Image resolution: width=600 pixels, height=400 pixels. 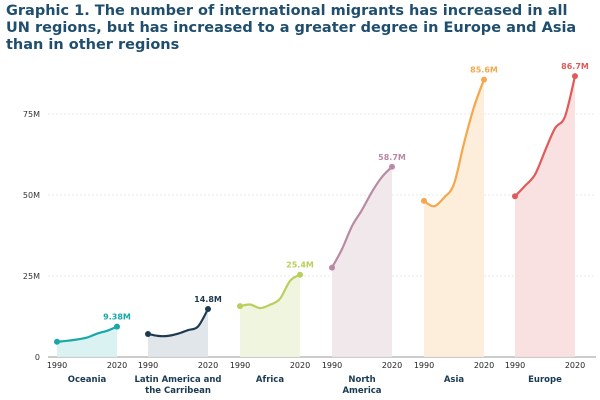 I want to click on y-tick-label: 50M, so click(x=31, y=195).